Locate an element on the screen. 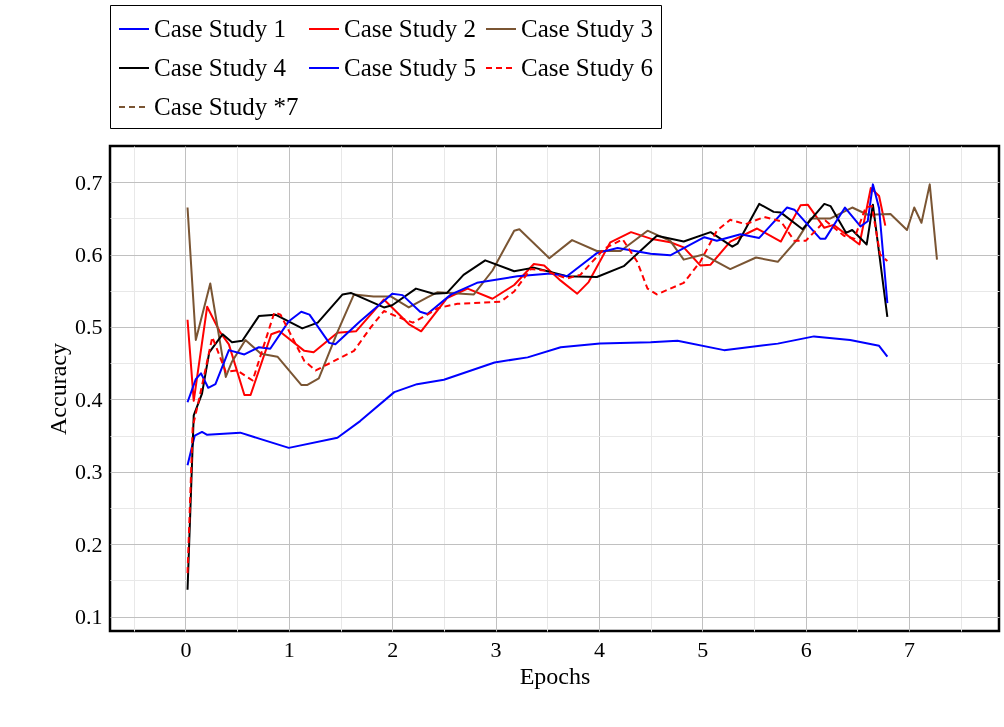  x-tick-label: 3 is located at coordinates (496, 649).